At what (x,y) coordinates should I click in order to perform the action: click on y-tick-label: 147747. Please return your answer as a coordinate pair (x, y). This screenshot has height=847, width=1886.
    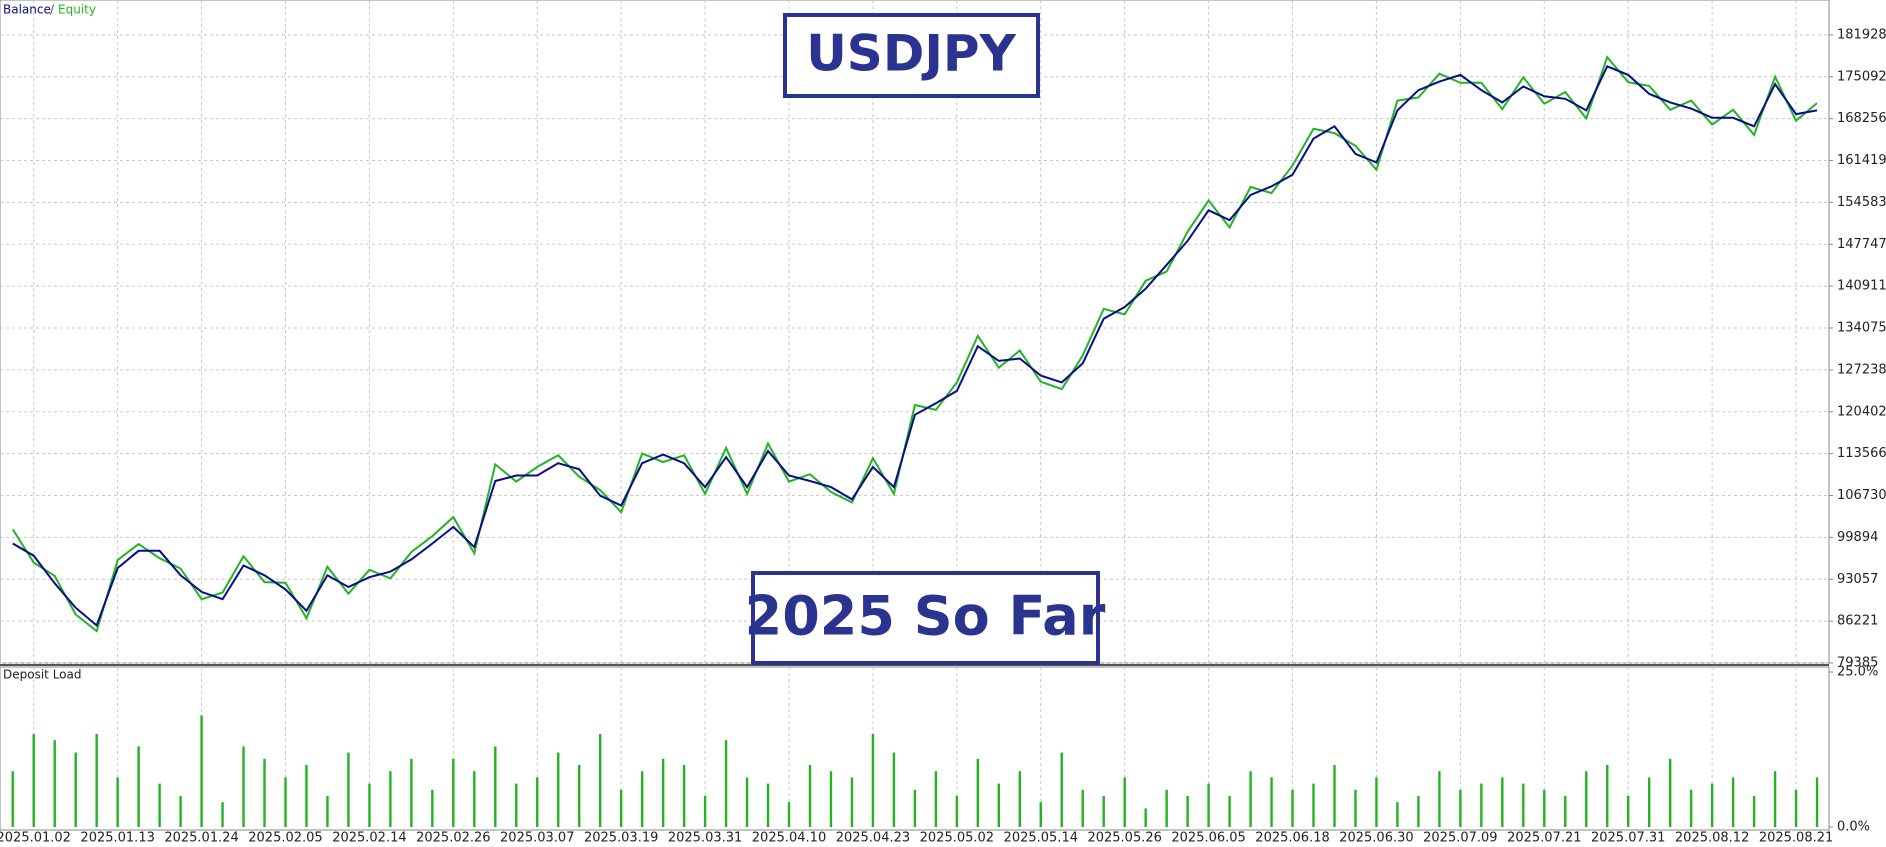
    Looking at the image, I should click on (1861, 244).